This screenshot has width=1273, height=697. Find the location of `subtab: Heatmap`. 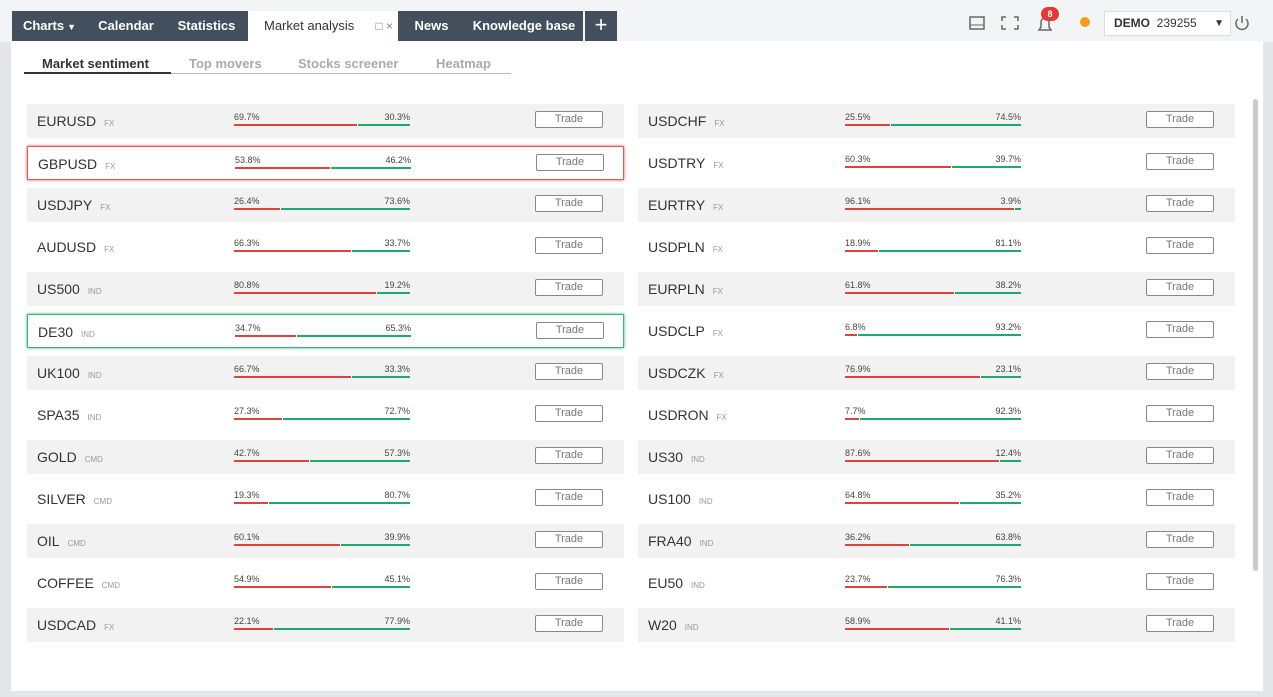

subtab: Heatmap is located at coordinates (463, 63).